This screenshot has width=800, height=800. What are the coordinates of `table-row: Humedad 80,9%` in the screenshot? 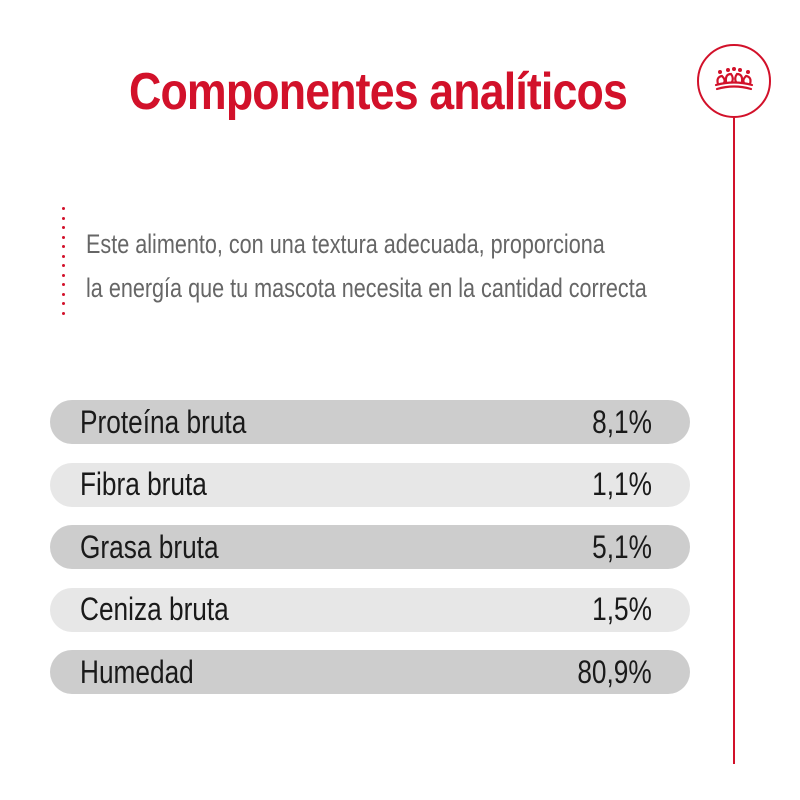 It's located at (370, 672).